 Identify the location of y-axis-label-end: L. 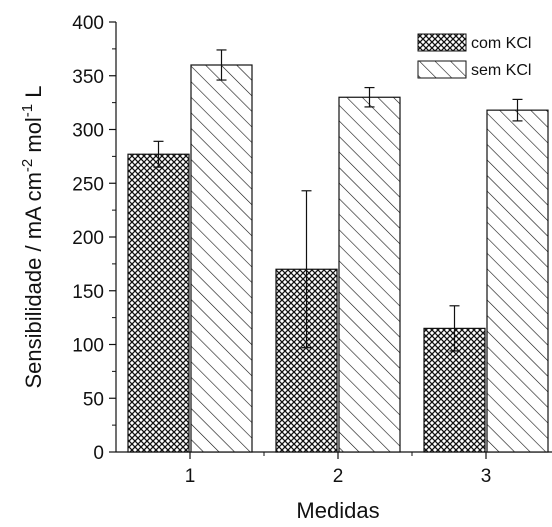
(33, 94).